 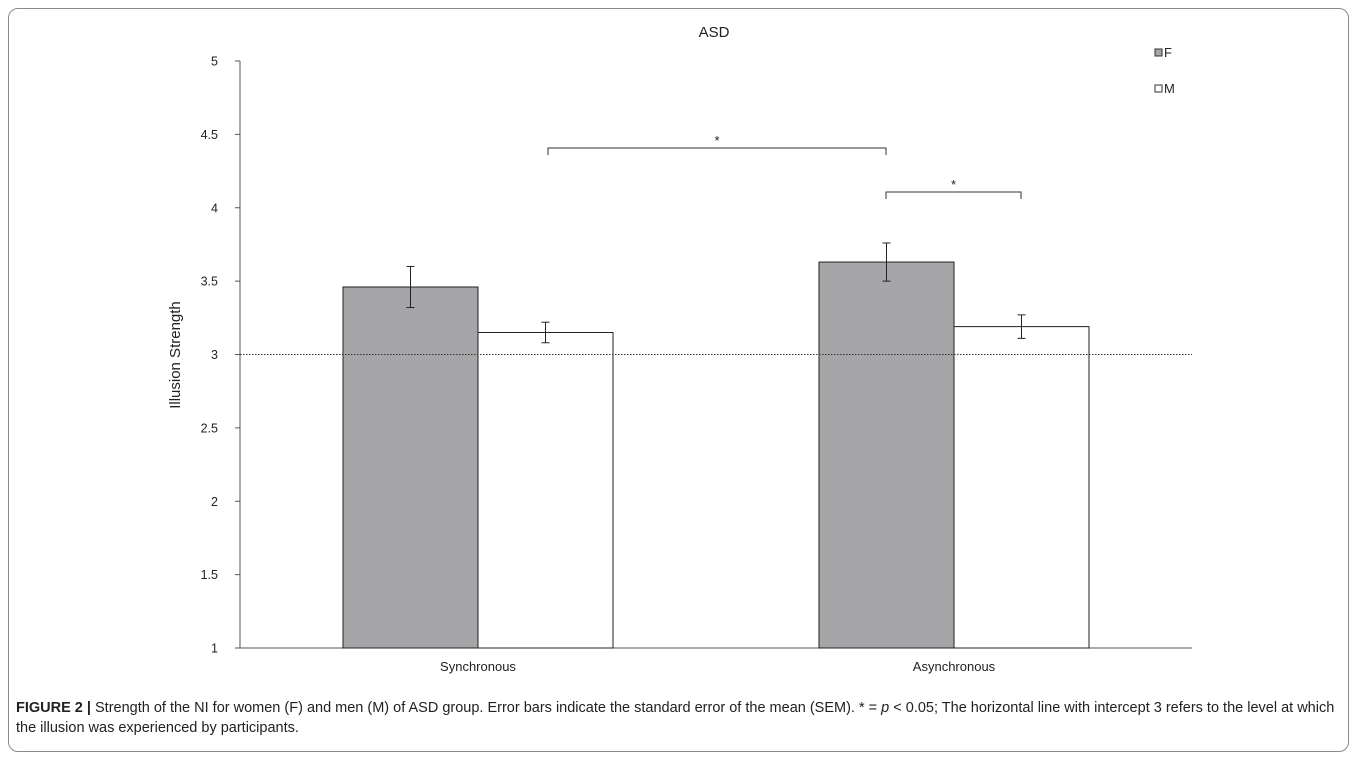 What do you see at coordinates (214, 208) in the screenshot?
I see `y-tick-label: 4` at bounding box center [214, 208].